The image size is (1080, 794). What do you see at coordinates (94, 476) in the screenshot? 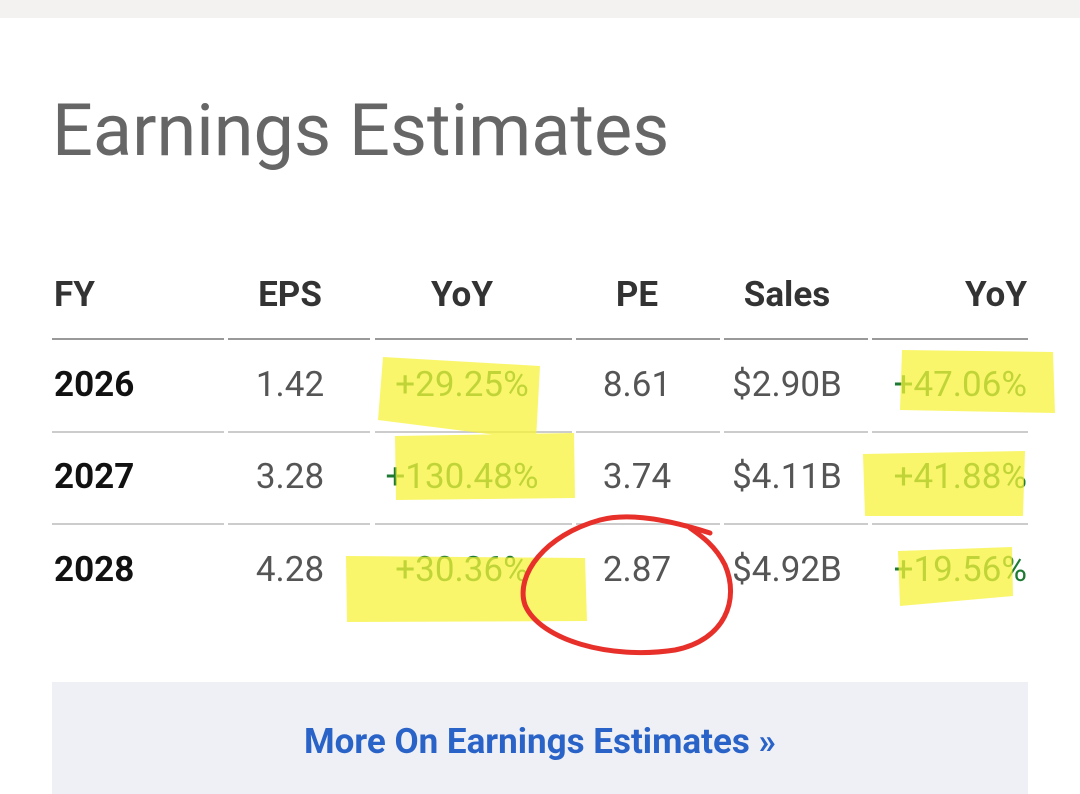
I see `fiscal-year: 2027` at bounding box center [94, 476].